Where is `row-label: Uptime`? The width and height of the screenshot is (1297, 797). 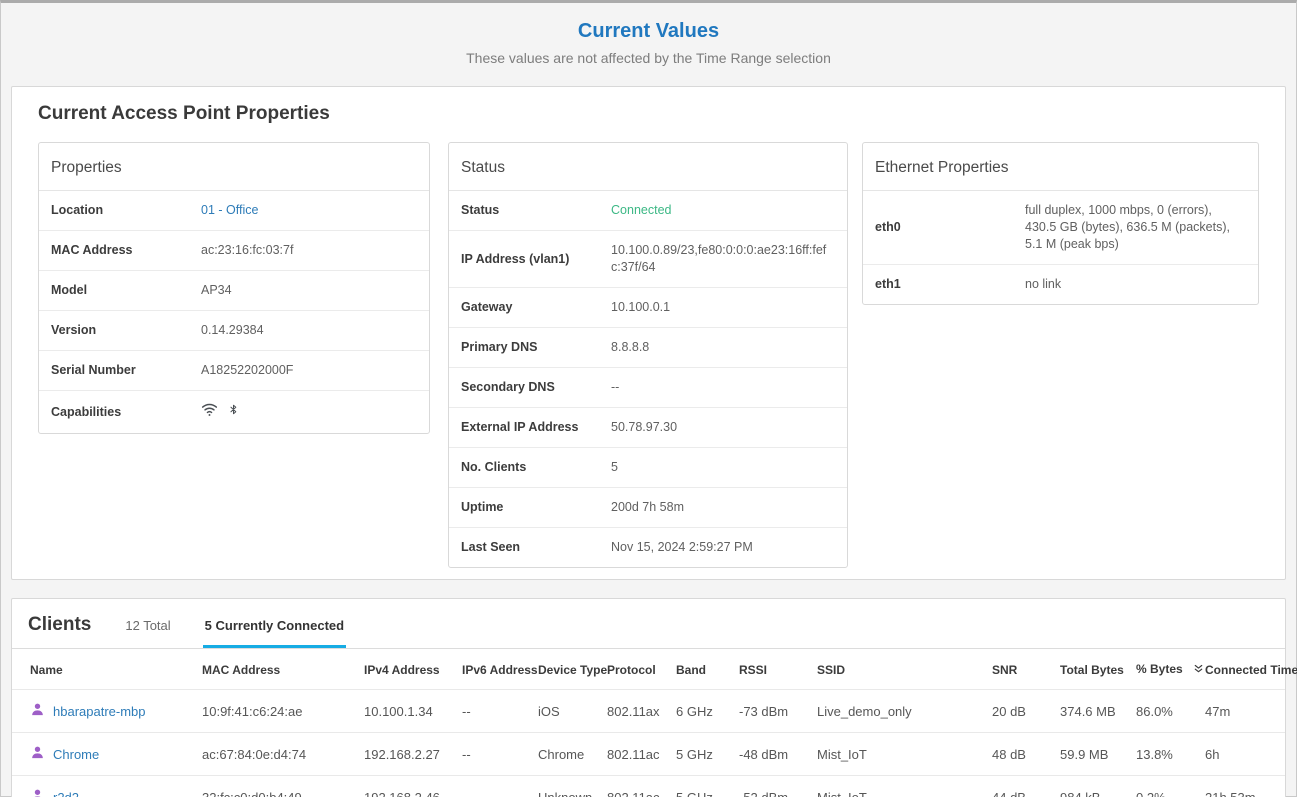 row-label: Uptime is located at coordinates (482, 507).